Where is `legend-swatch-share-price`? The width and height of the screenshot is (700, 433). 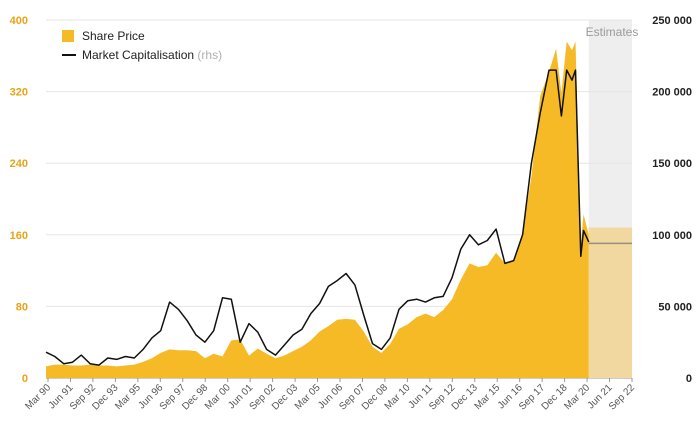 legend-swatch-share-price is located at coordinates (68, 36).